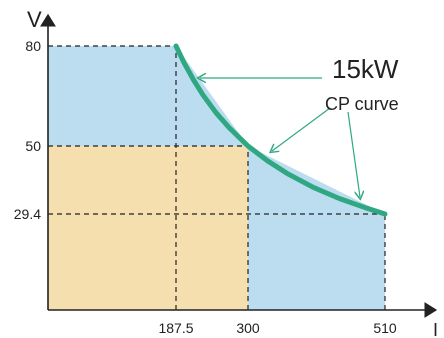 The image size is (444, 338). Describe the element at coordinates (365, 69) in the screenshot. I see `annotation-power: 15kW` at that location.